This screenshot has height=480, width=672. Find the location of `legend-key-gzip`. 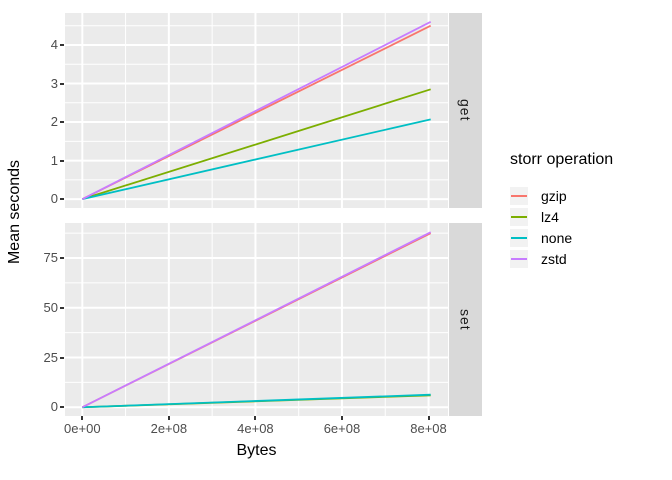

legend-key-gzip is located at coordinates (519, 195).